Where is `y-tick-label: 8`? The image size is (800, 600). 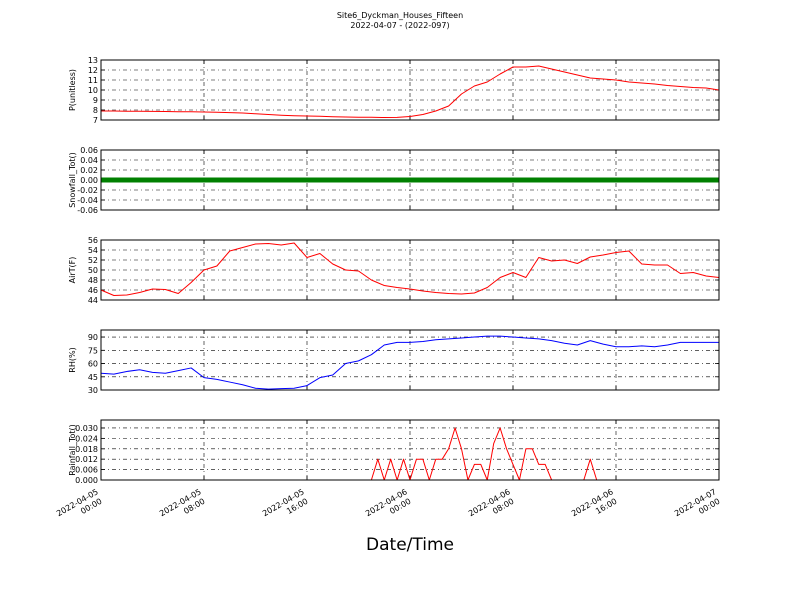
y-tick-label: 8 is located at coordinates (95, 110).